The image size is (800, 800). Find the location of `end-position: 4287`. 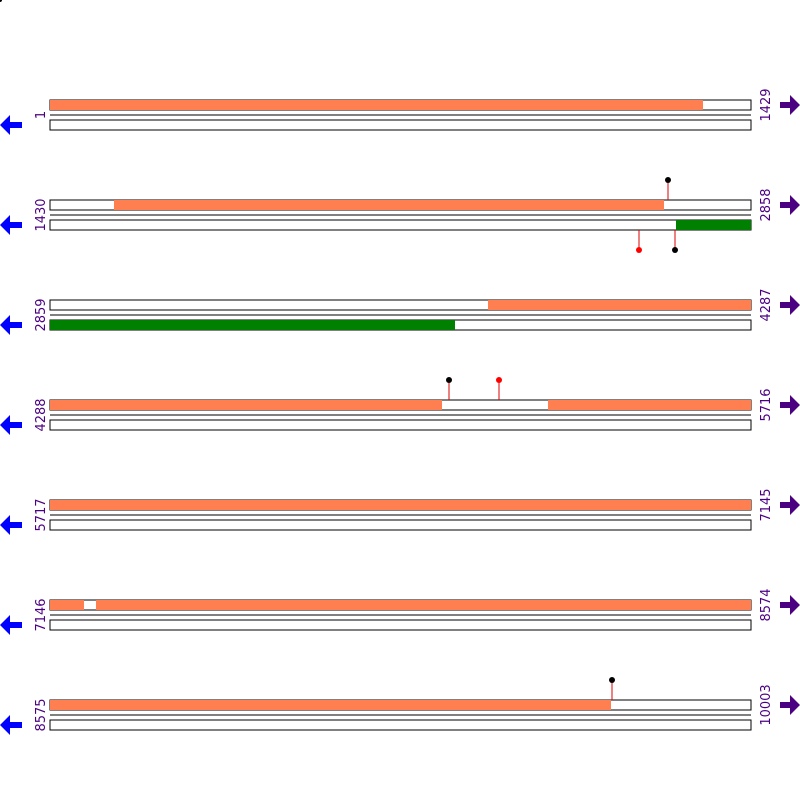

end-position: 4287 is located at coordinates (766, 304).